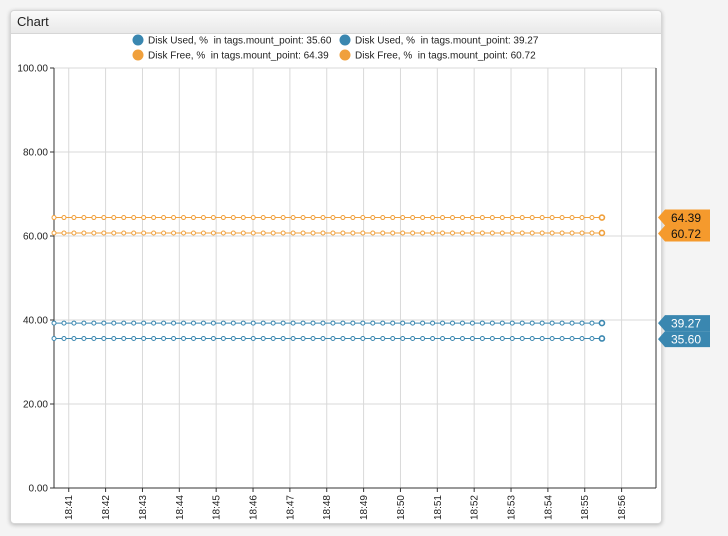 Image resolution: width=728 pixels, height=536 pixels. Describe the element at coordinates (238, 56) in the screenshot. I see `legend-label: Disk Free, % in tags.mount_point: 64.39` at that location.